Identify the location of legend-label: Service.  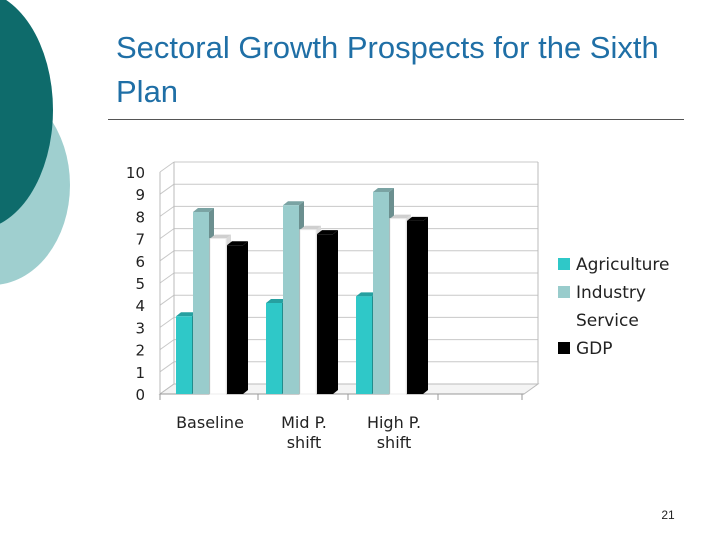
(607, 321).